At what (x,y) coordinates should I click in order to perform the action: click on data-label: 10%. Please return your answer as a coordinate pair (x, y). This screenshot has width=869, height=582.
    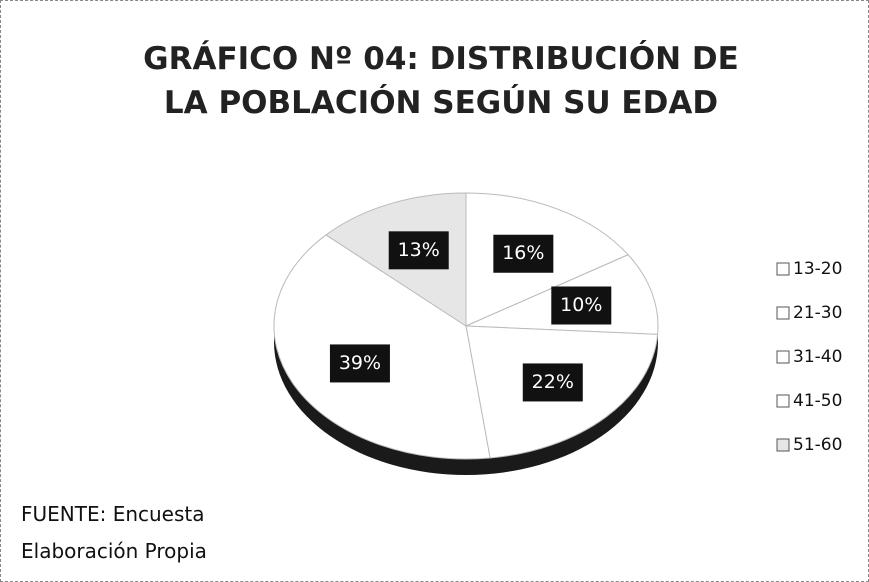
    Looking at the image, I should click on (581, 305).